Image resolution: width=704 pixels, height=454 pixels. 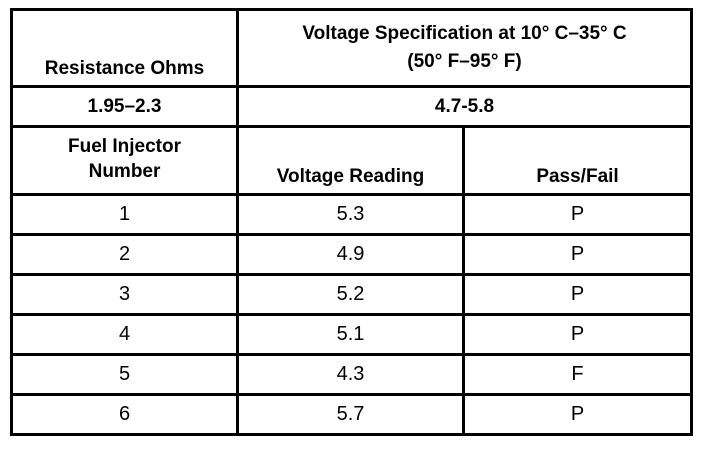 What do you see at coordinates (124, 69) in the screenshot?
I see `header-text: Resistance Ohms` at bounding box center [124, 69].